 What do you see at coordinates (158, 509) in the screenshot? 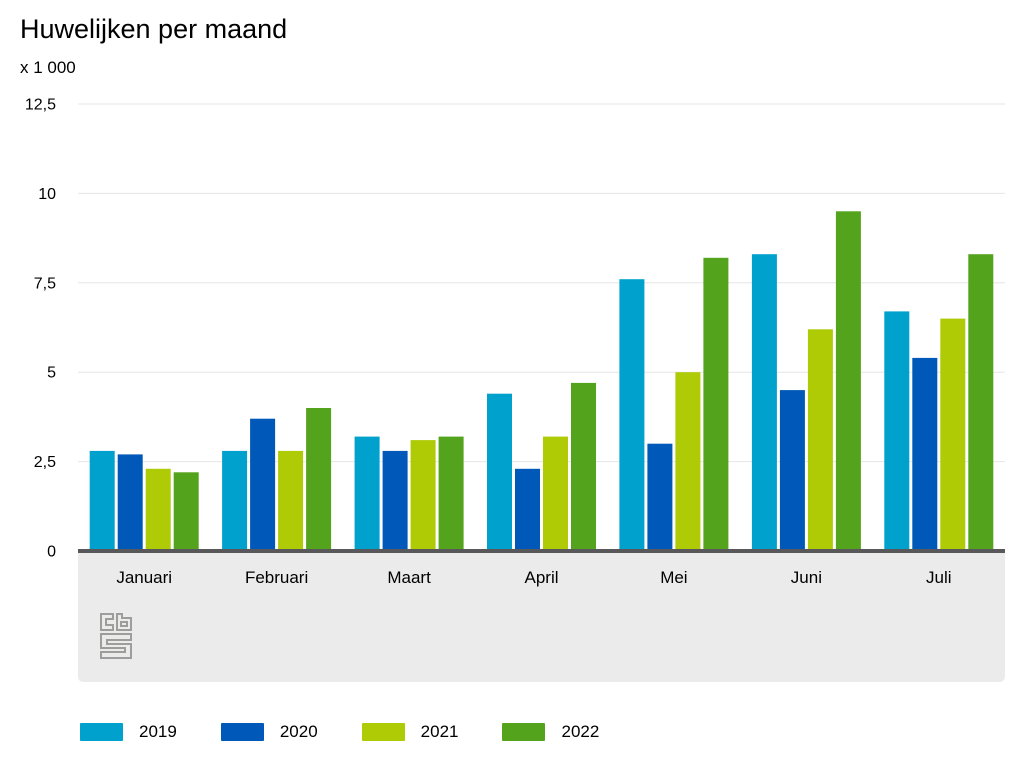
I see `bar-januari-2021` at bounding box center [158, 509].